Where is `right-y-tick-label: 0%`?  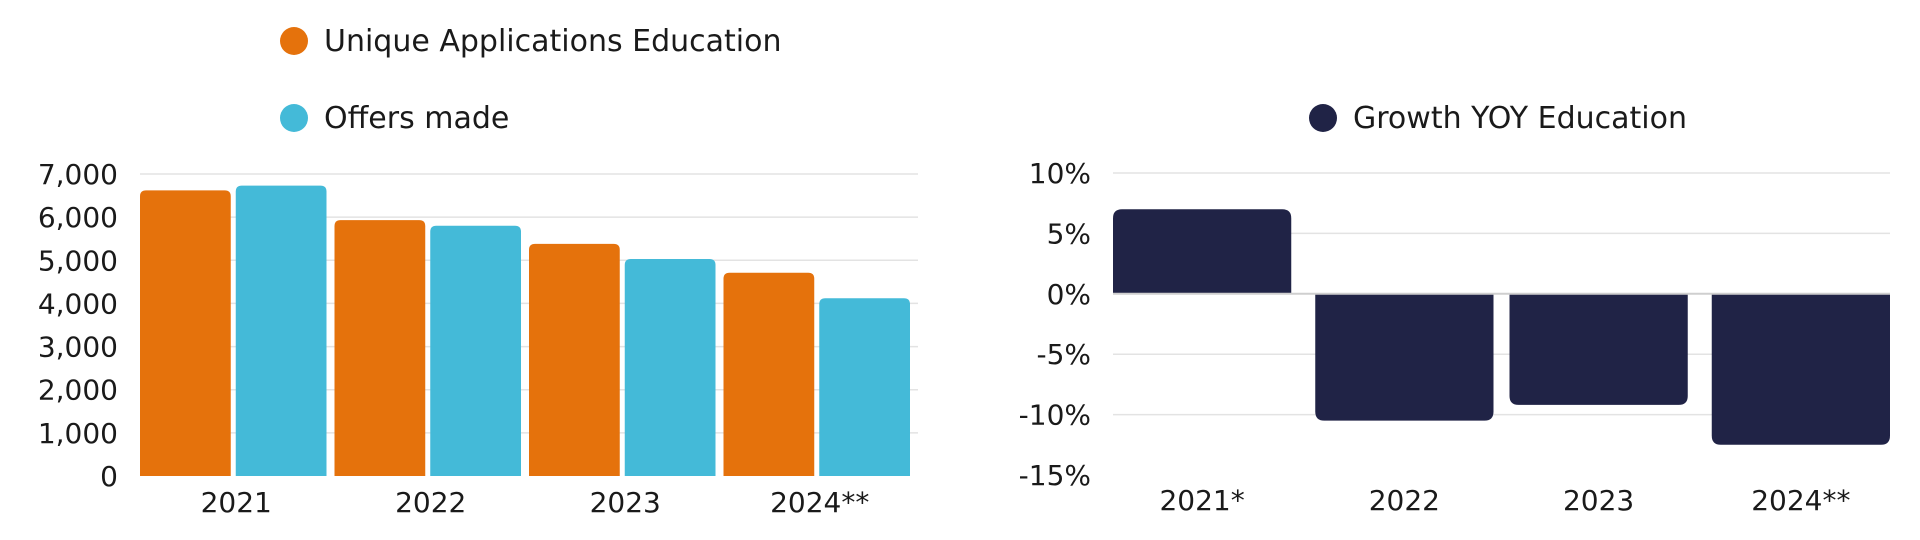 right-y-tick-label: 0% is located at coordinates (1069, 294).